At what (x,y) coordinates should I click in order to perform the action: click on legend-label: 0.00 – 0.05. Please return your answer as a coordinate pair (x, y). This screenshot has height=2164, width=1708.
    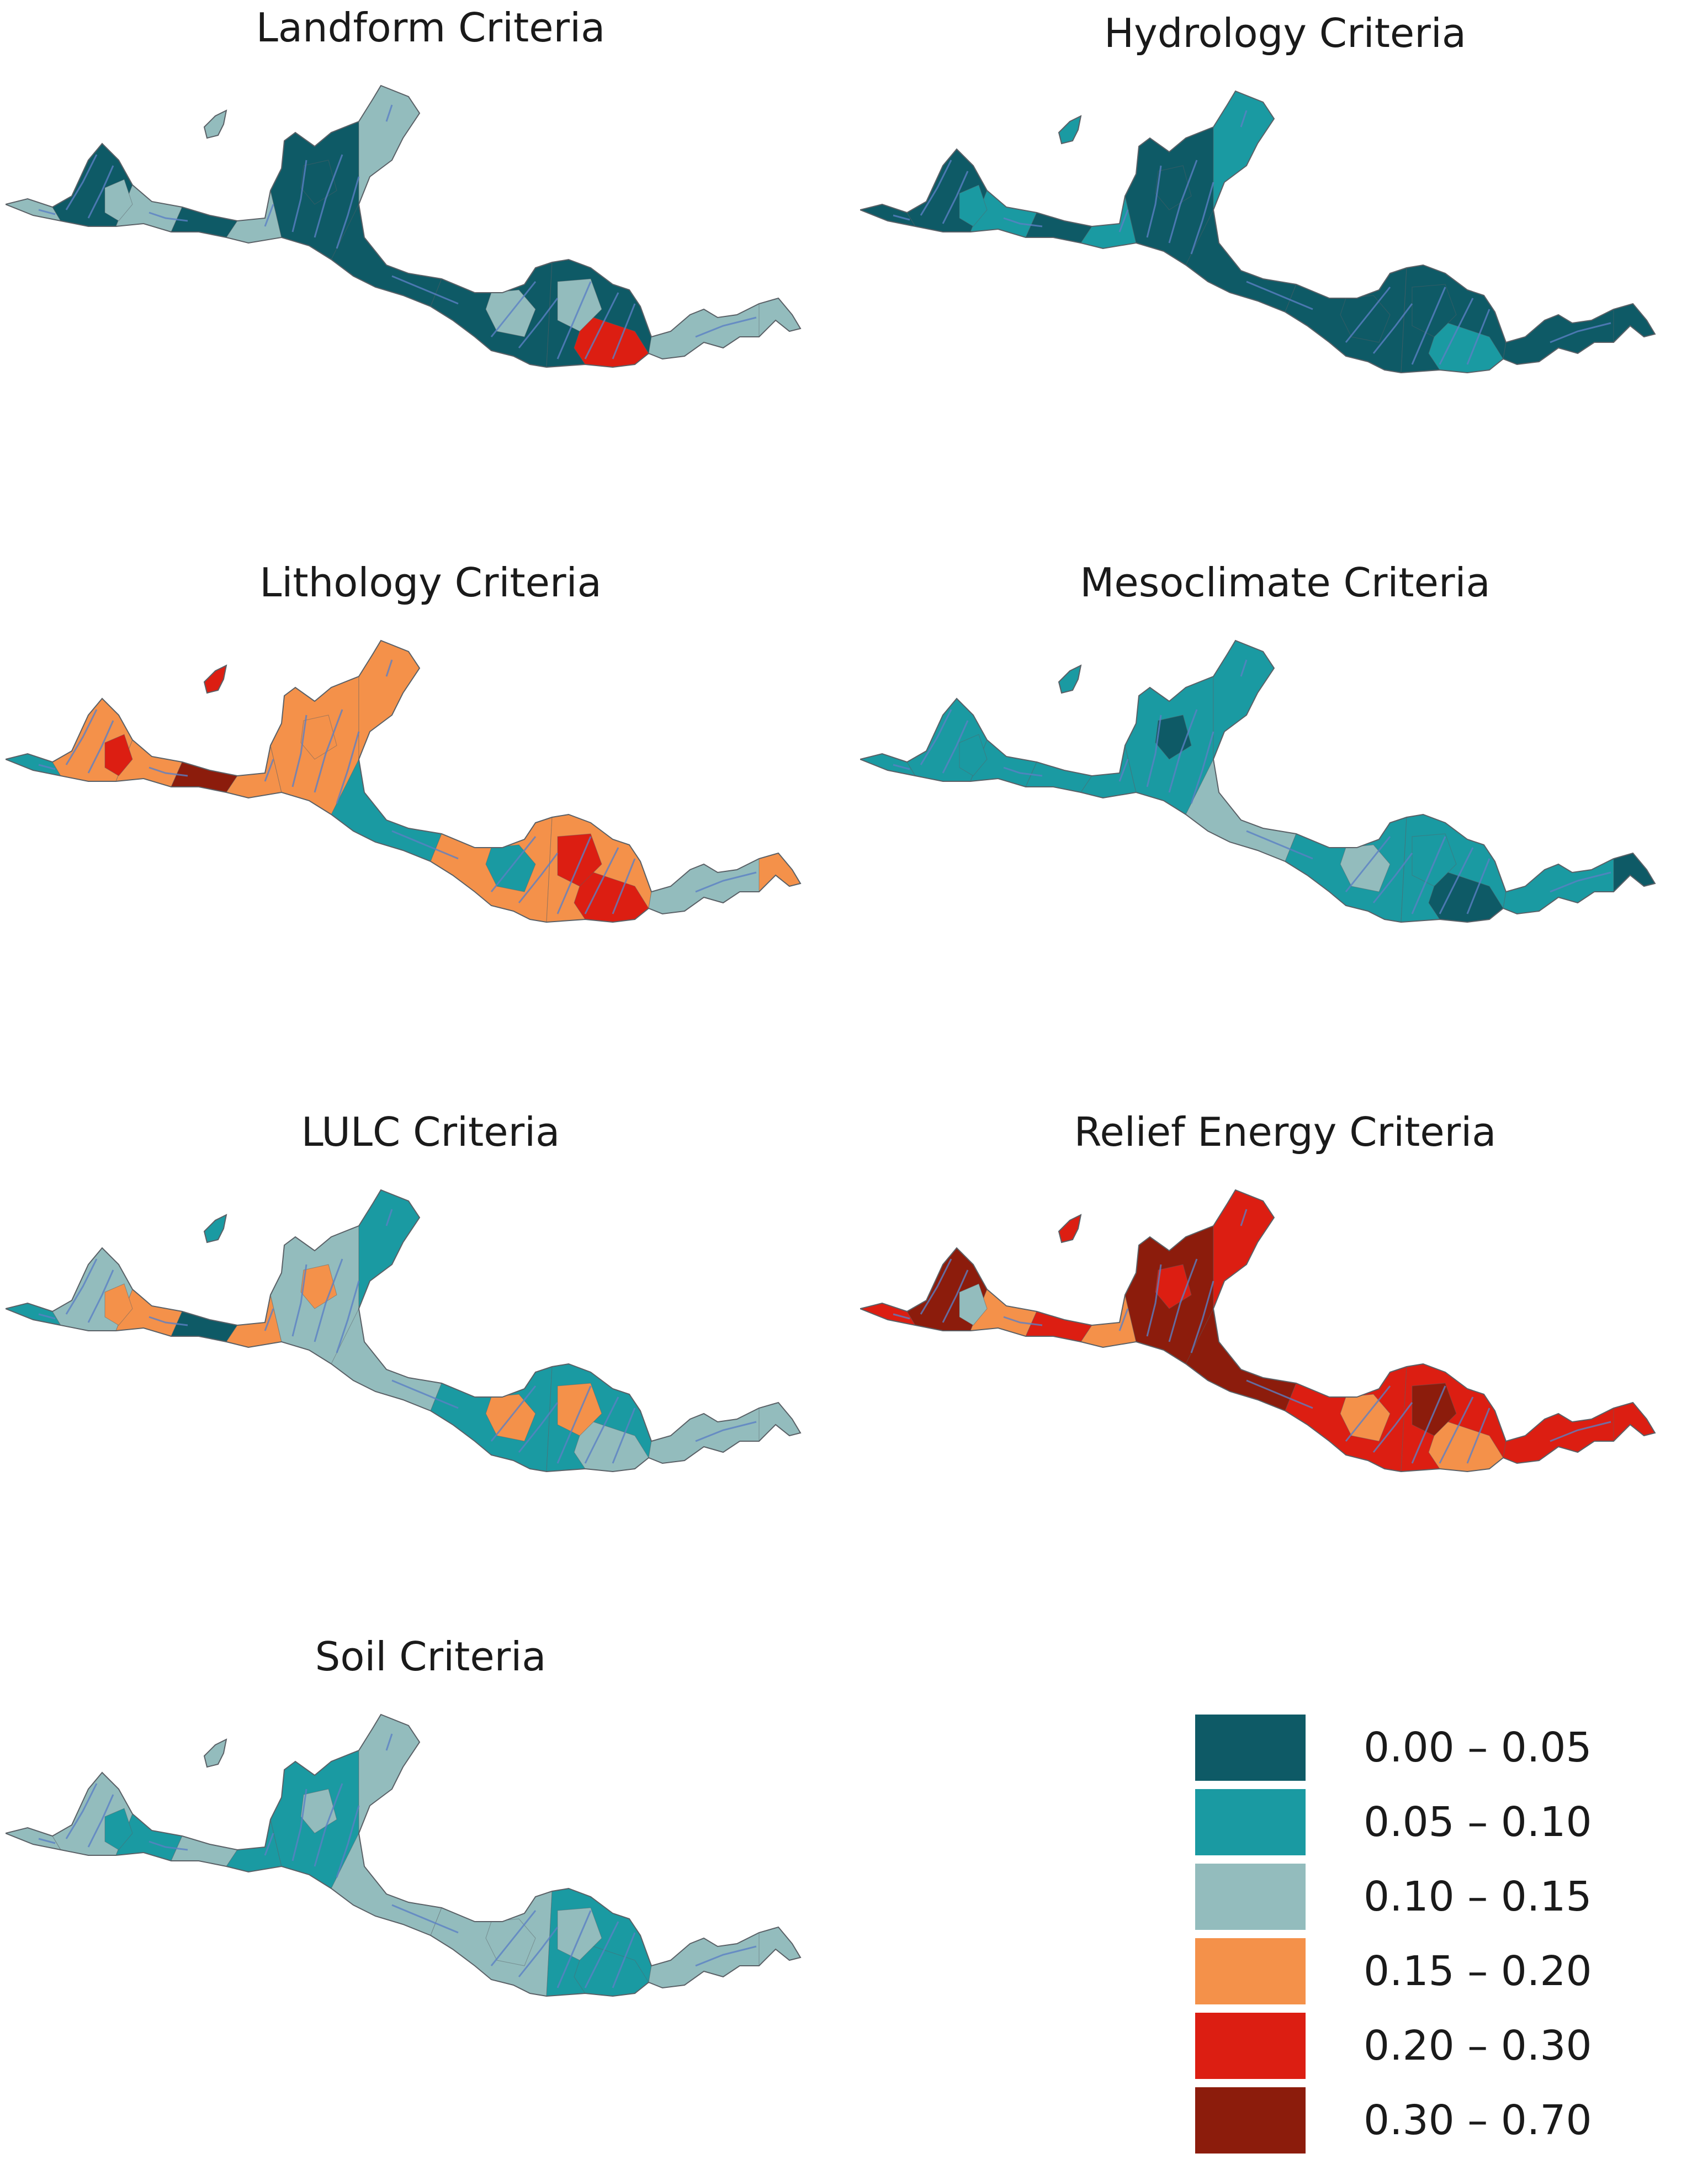
    Looking at the image, I should click on (1478, 1747).